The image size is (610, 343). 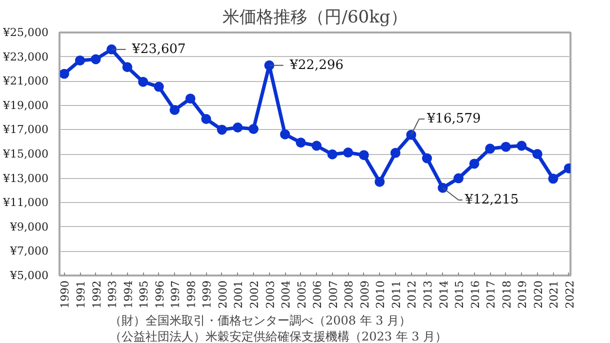 I want to click on x-tick-label: 1997, so click(x=175, y=294).